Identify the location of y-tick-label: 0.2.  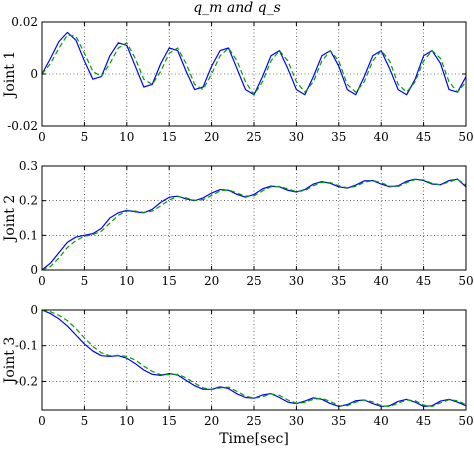
(28, 201).